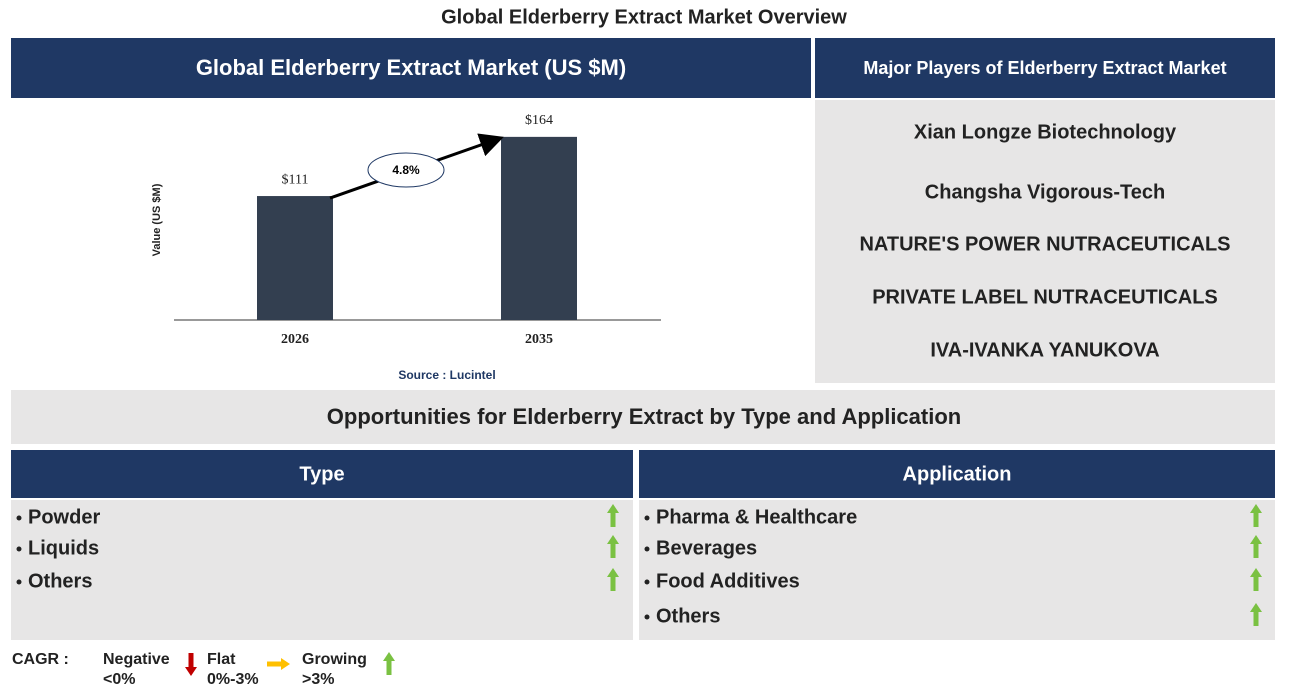 This screenshot has width=1293, height=699. I want to click on type-panel, so click(322, 570).